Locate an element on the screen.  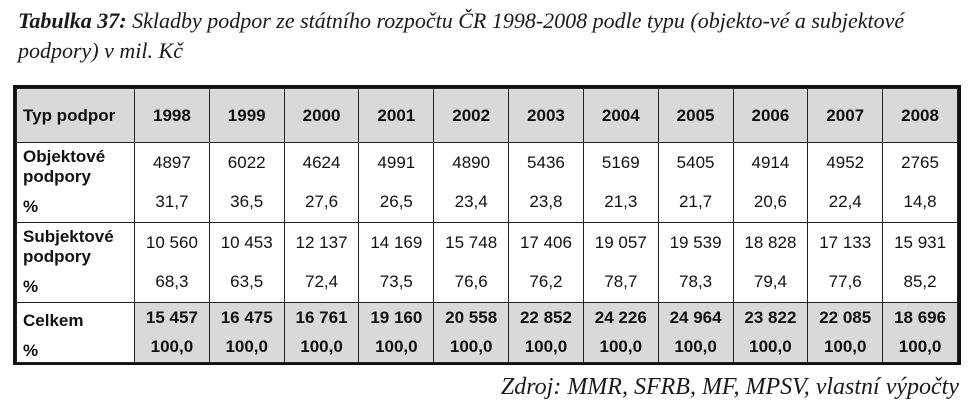
cell-percent: 20,6 is located at coordinates (770, 202).